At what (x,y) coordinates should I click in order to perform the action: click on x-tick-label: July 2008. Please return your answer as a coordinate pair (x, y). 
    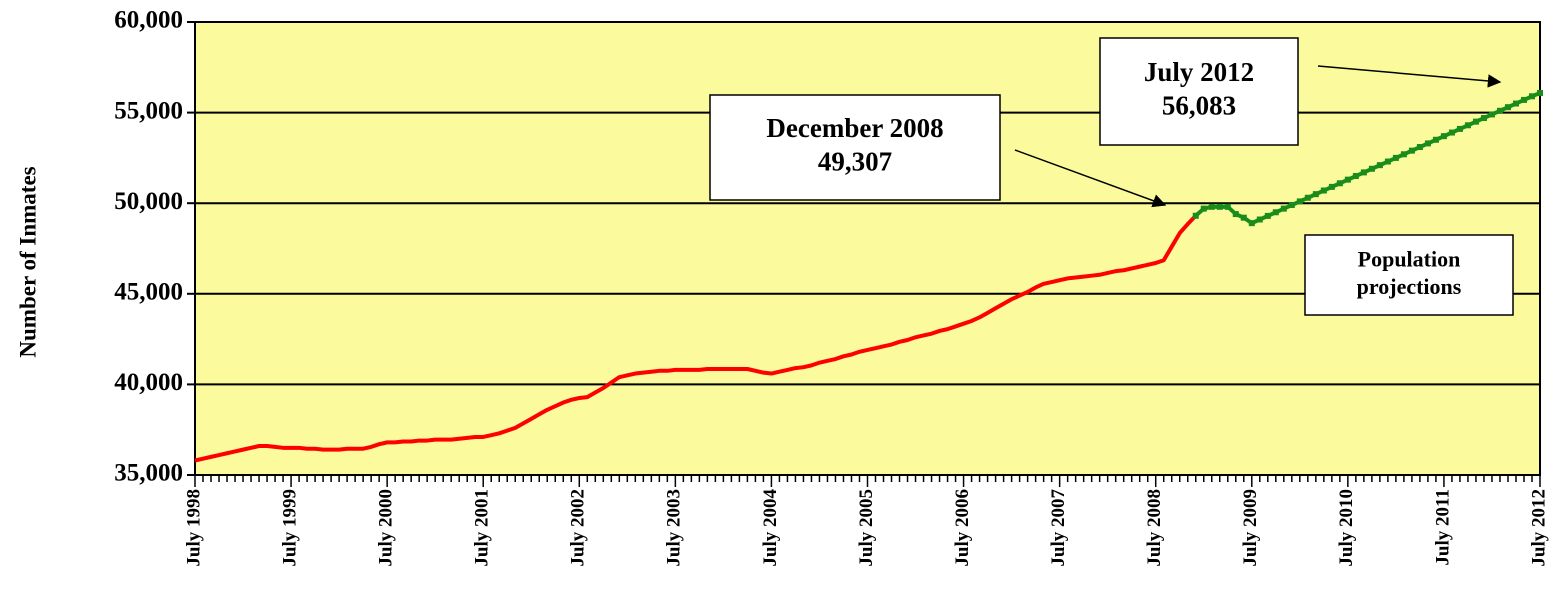
    Looking at the image, I should click on (1154, 528).